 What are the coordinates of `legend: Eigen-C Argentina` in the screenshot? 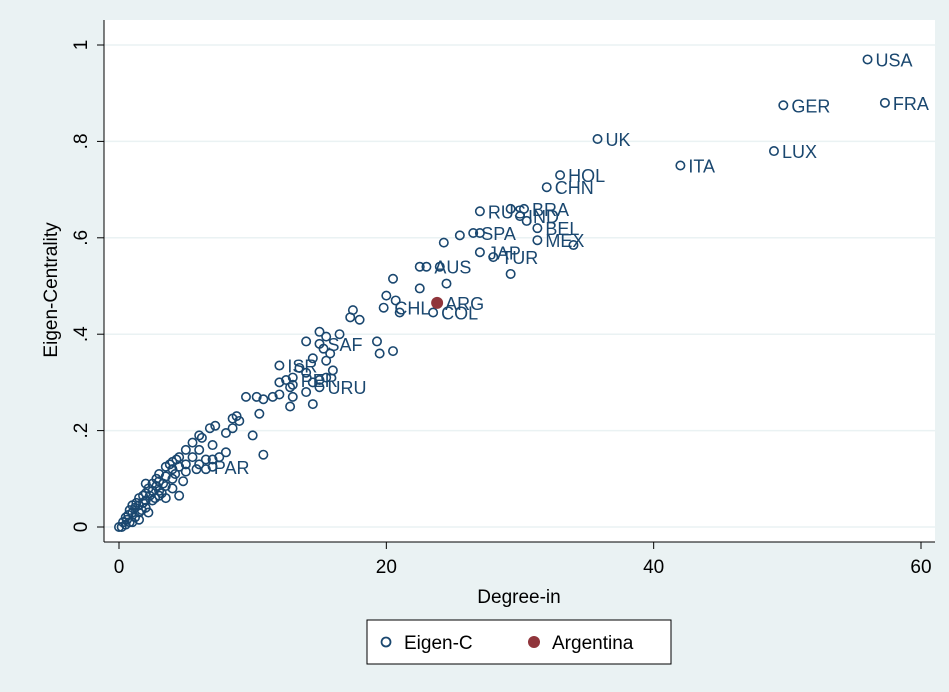 It's located at (519, 642).